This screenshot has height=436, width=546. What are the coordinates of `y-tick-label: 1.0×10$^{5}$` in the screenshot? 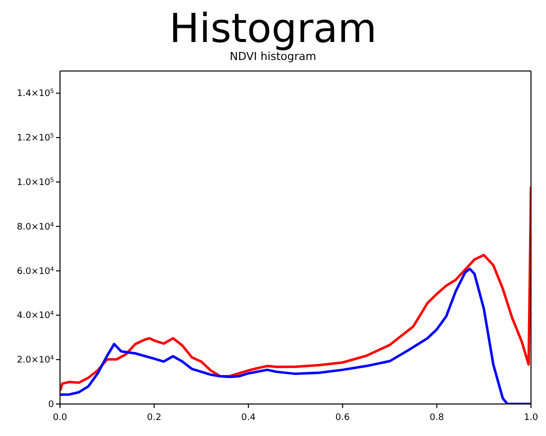 It's located at (35, 182).